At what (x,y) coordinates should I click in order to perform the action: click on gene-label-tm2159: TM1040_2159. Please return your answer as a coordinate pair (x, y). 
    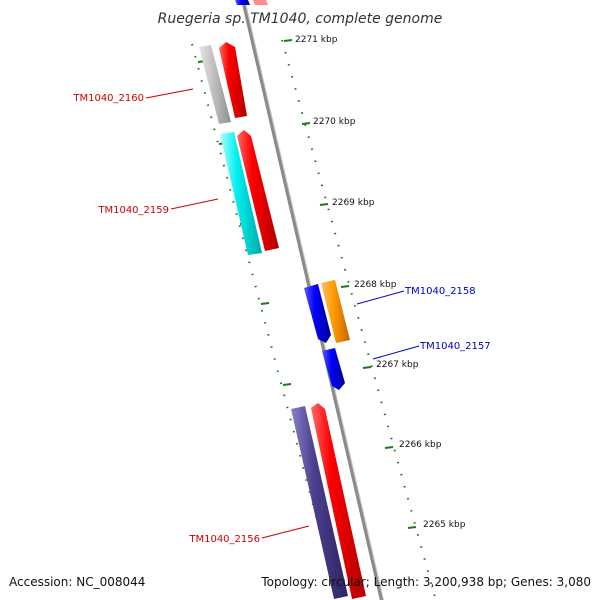
    Looking at the image, I should click on (133, 210).